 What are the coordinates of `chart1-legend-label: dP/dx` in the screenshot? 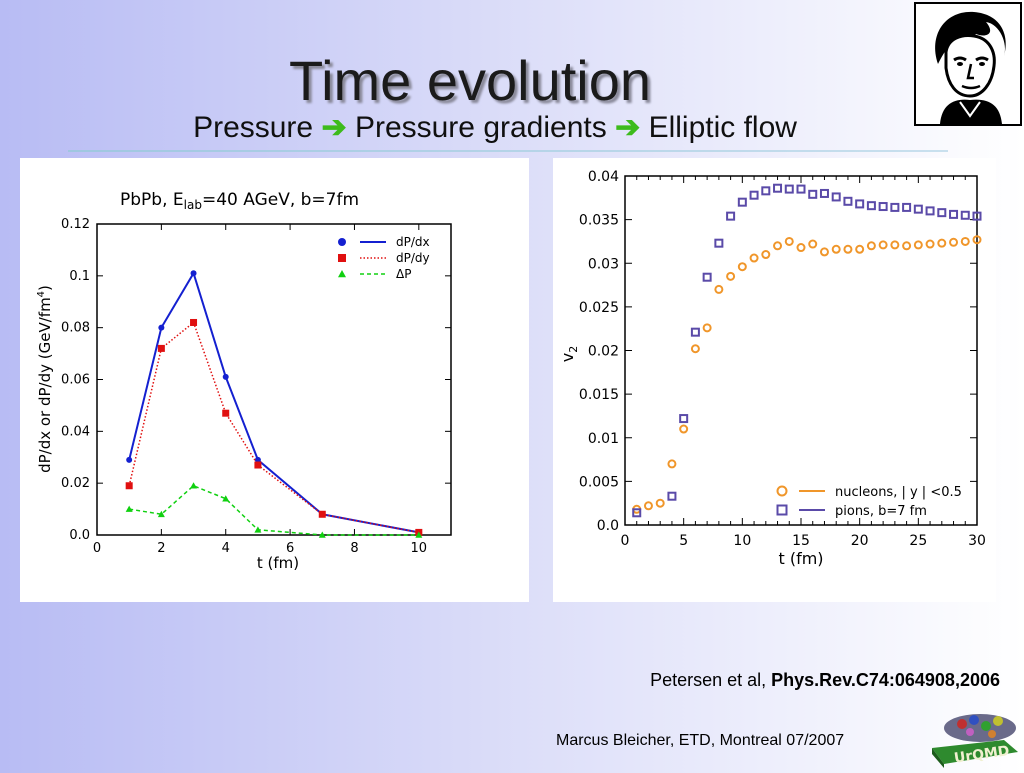 It's located at (413, 242).